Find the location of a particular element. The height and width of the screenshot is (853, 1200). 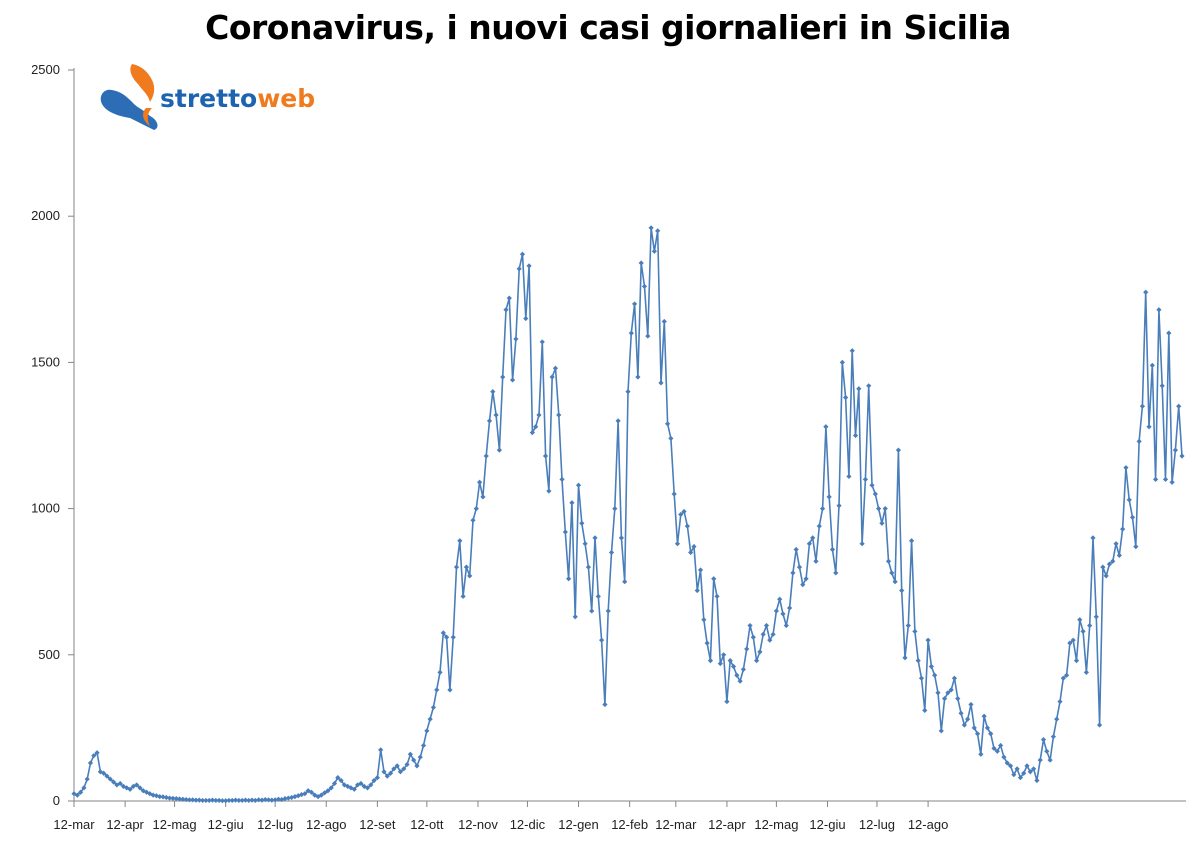

sicily-map-icon is located at coordinates (129, 109).